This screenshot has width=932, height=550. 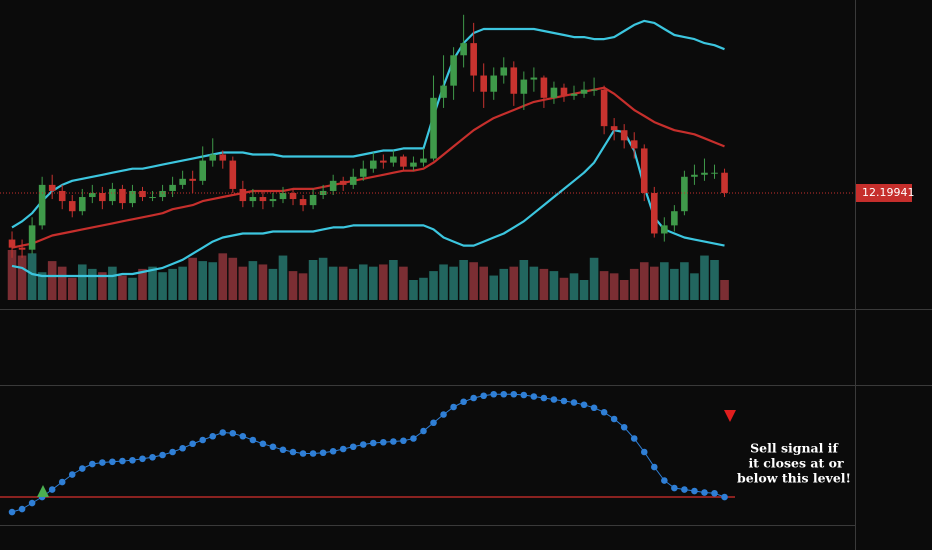 I want to click on annotation-line: Sell signal if, so click(x=794, y=448).